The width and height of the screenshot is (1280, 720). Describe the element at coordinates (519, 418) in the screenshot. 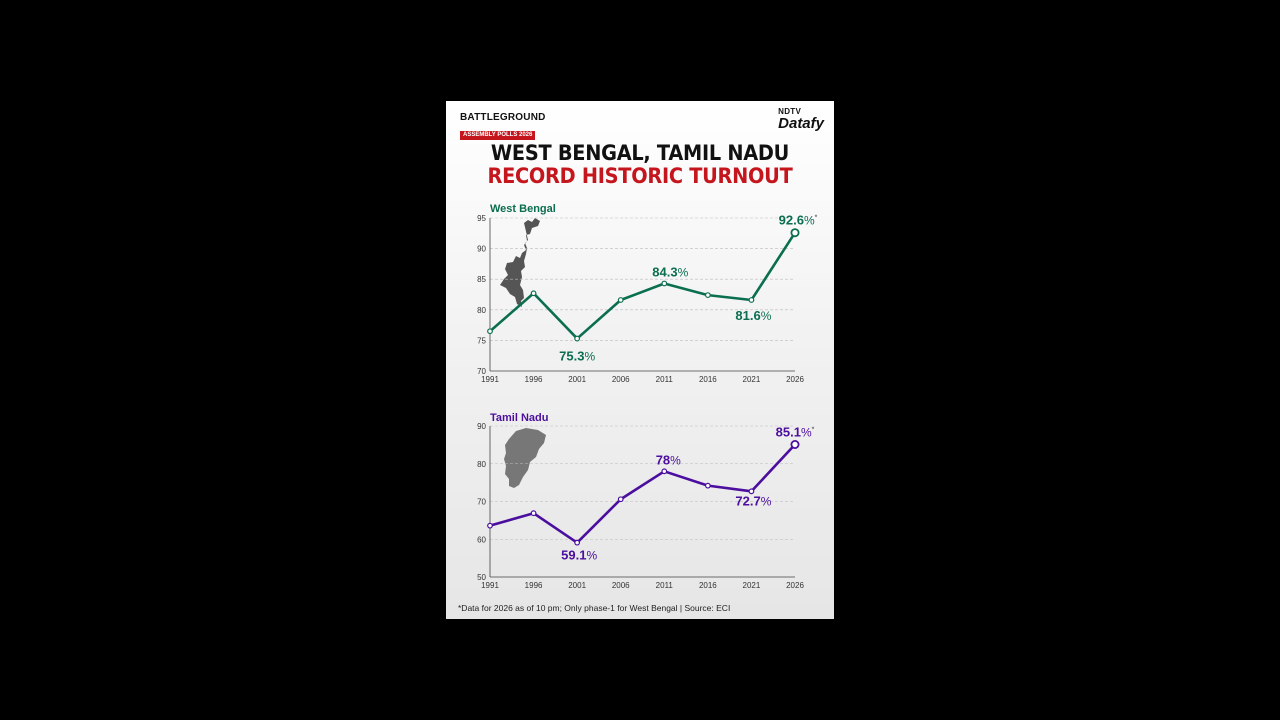

I see `chart-title-tamil-nadu: Tamil Nadu` at that location.